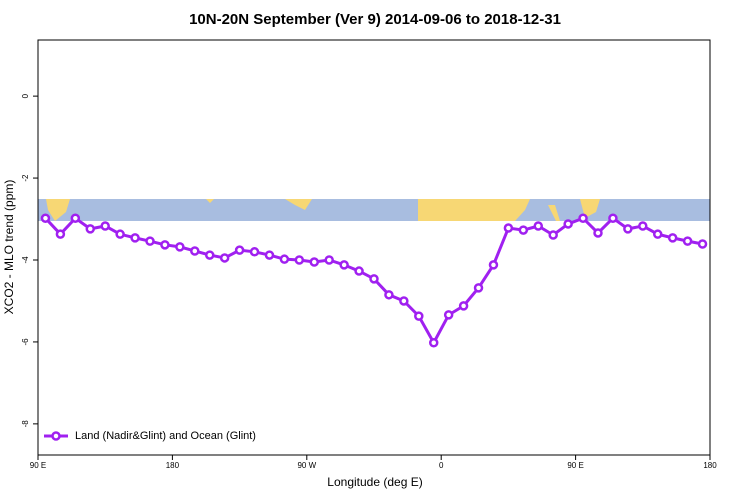 The height and width of the screenshot is (500, 750). What do you see at coordinates (306, 465) in the screenshot?
I see `x-tick-label: 90 W` at bounding box center [306, 465].